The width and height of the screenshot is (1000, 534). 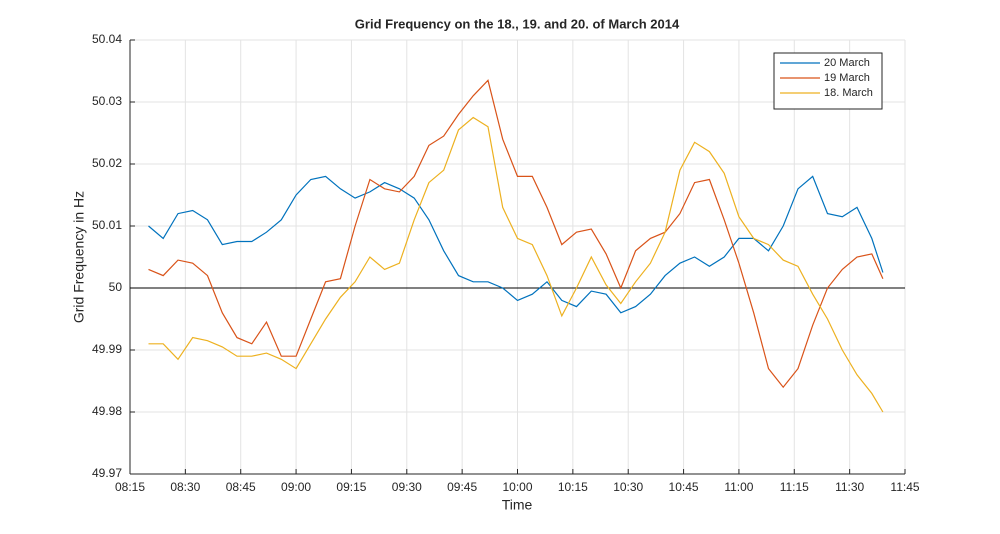 I want to click on x-axis-label: Time, so click(x=517, y=505).